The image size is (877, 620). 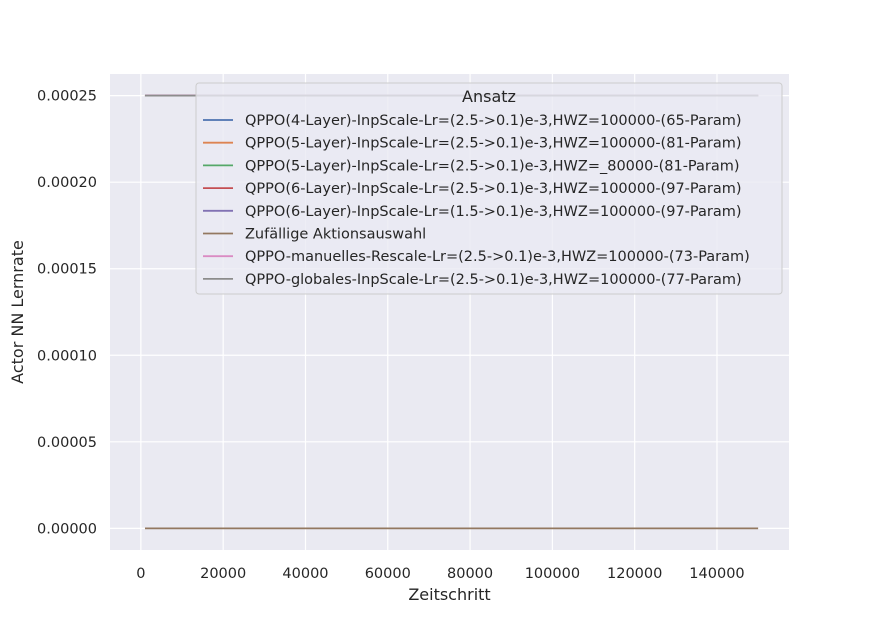 I want to click on x-tick-label: 80000, so click(x=470, y=574).